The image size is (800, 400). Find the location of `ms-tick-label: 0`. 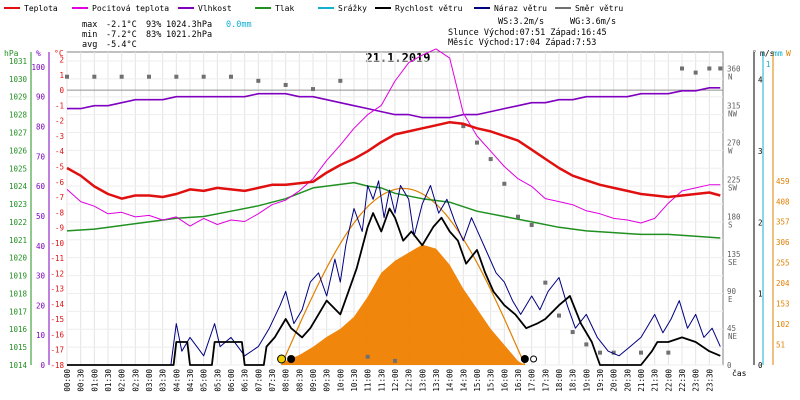

ms-tick-label: 0 is located at coordinates (760, 365).